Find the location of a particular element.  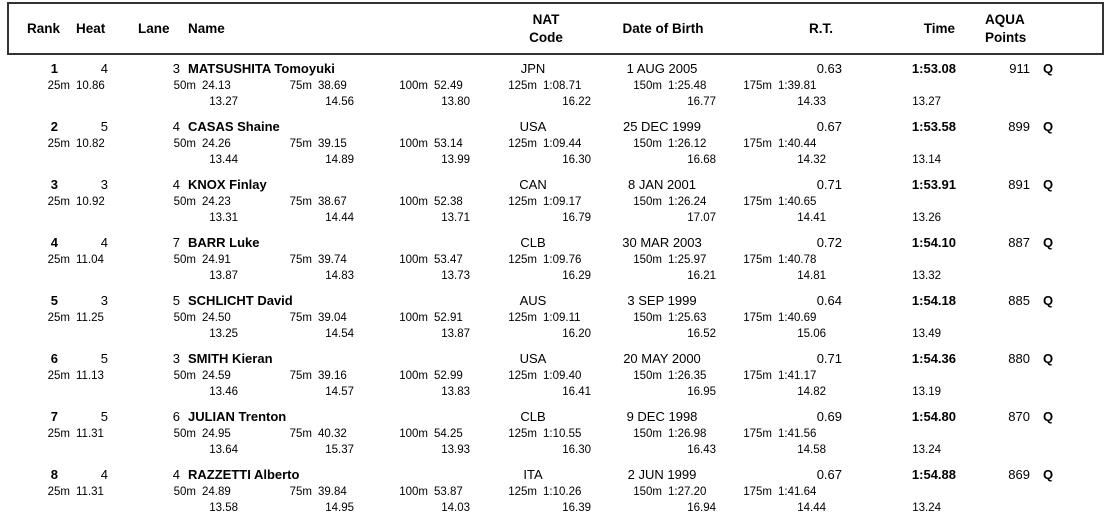

lap-diff-175m: 14.41 is located at coordinates (811, 218).